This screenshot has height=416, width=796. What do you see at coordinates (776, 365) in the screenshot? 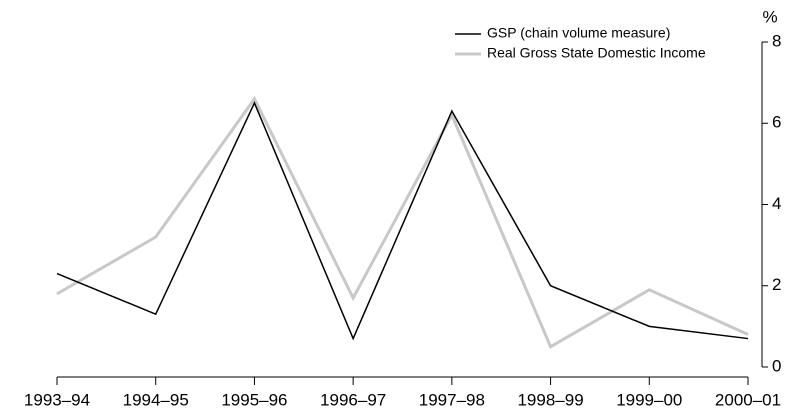
I see `y-tick-label: 0` at bounding box center [776, 365].